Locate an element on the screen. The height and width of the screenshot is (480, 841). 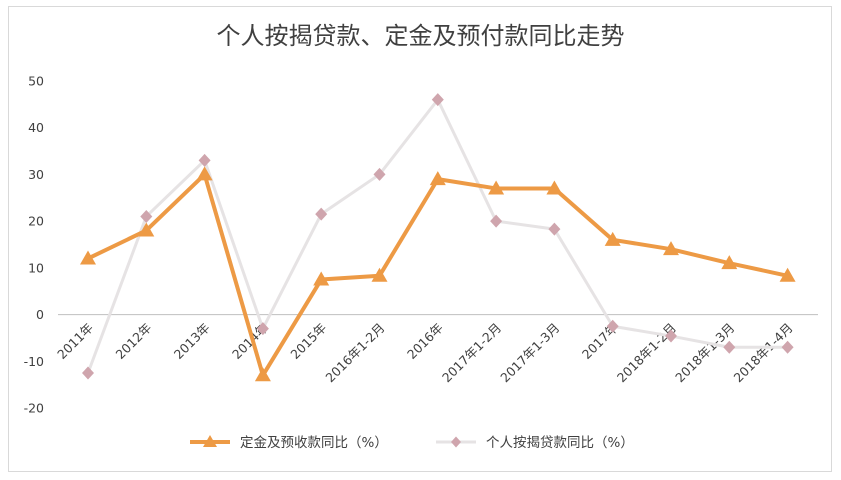
y-tick-label: -10 is located at coordinates (34, 361).